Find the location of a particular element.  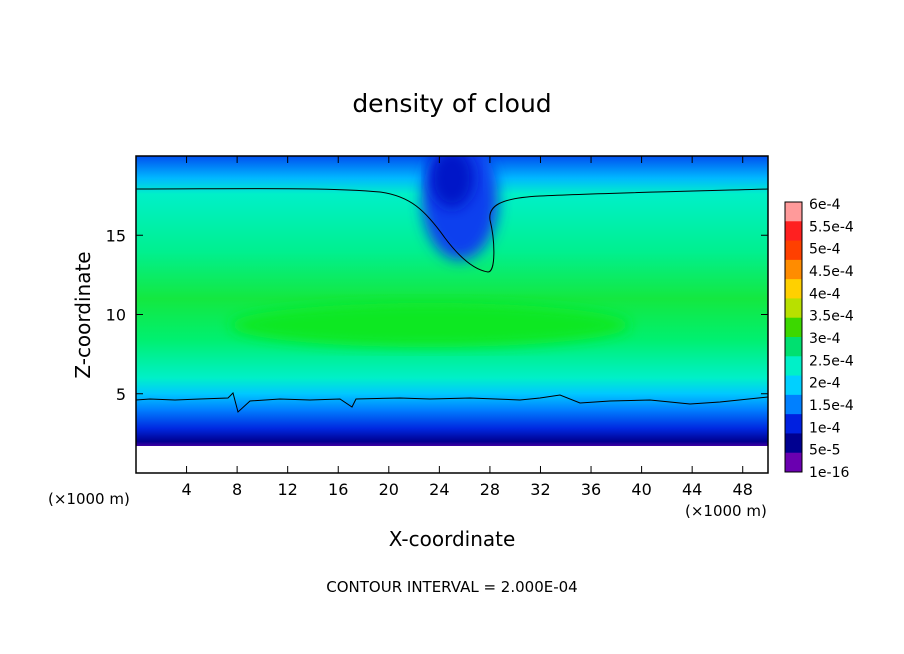

colorbar-label: 3.5e-4 is located at coordinates (831, 317).